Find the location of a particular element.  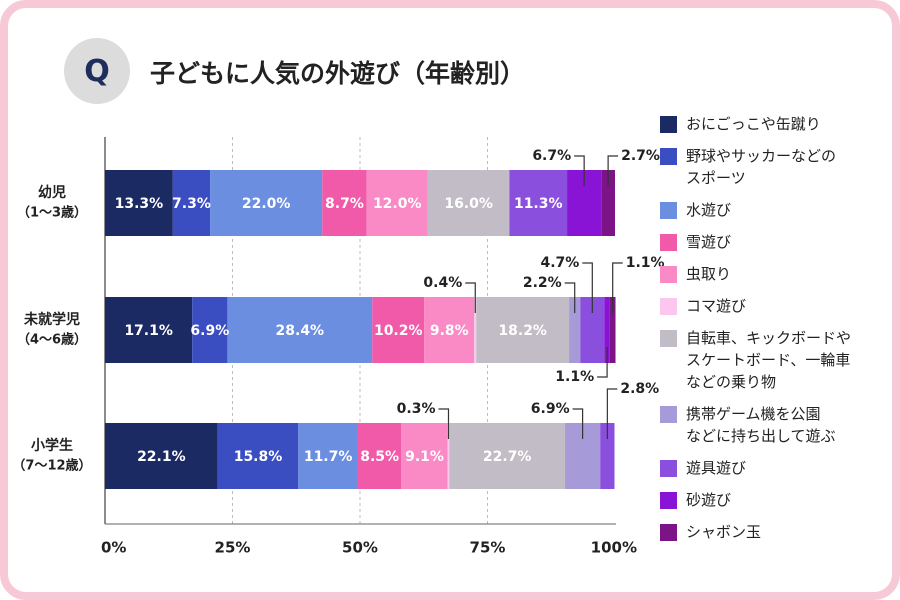

legend-item: 自転車、キックボードや スケートボード、一輪車 などの乗り物 is located at coordinates (775, 360).